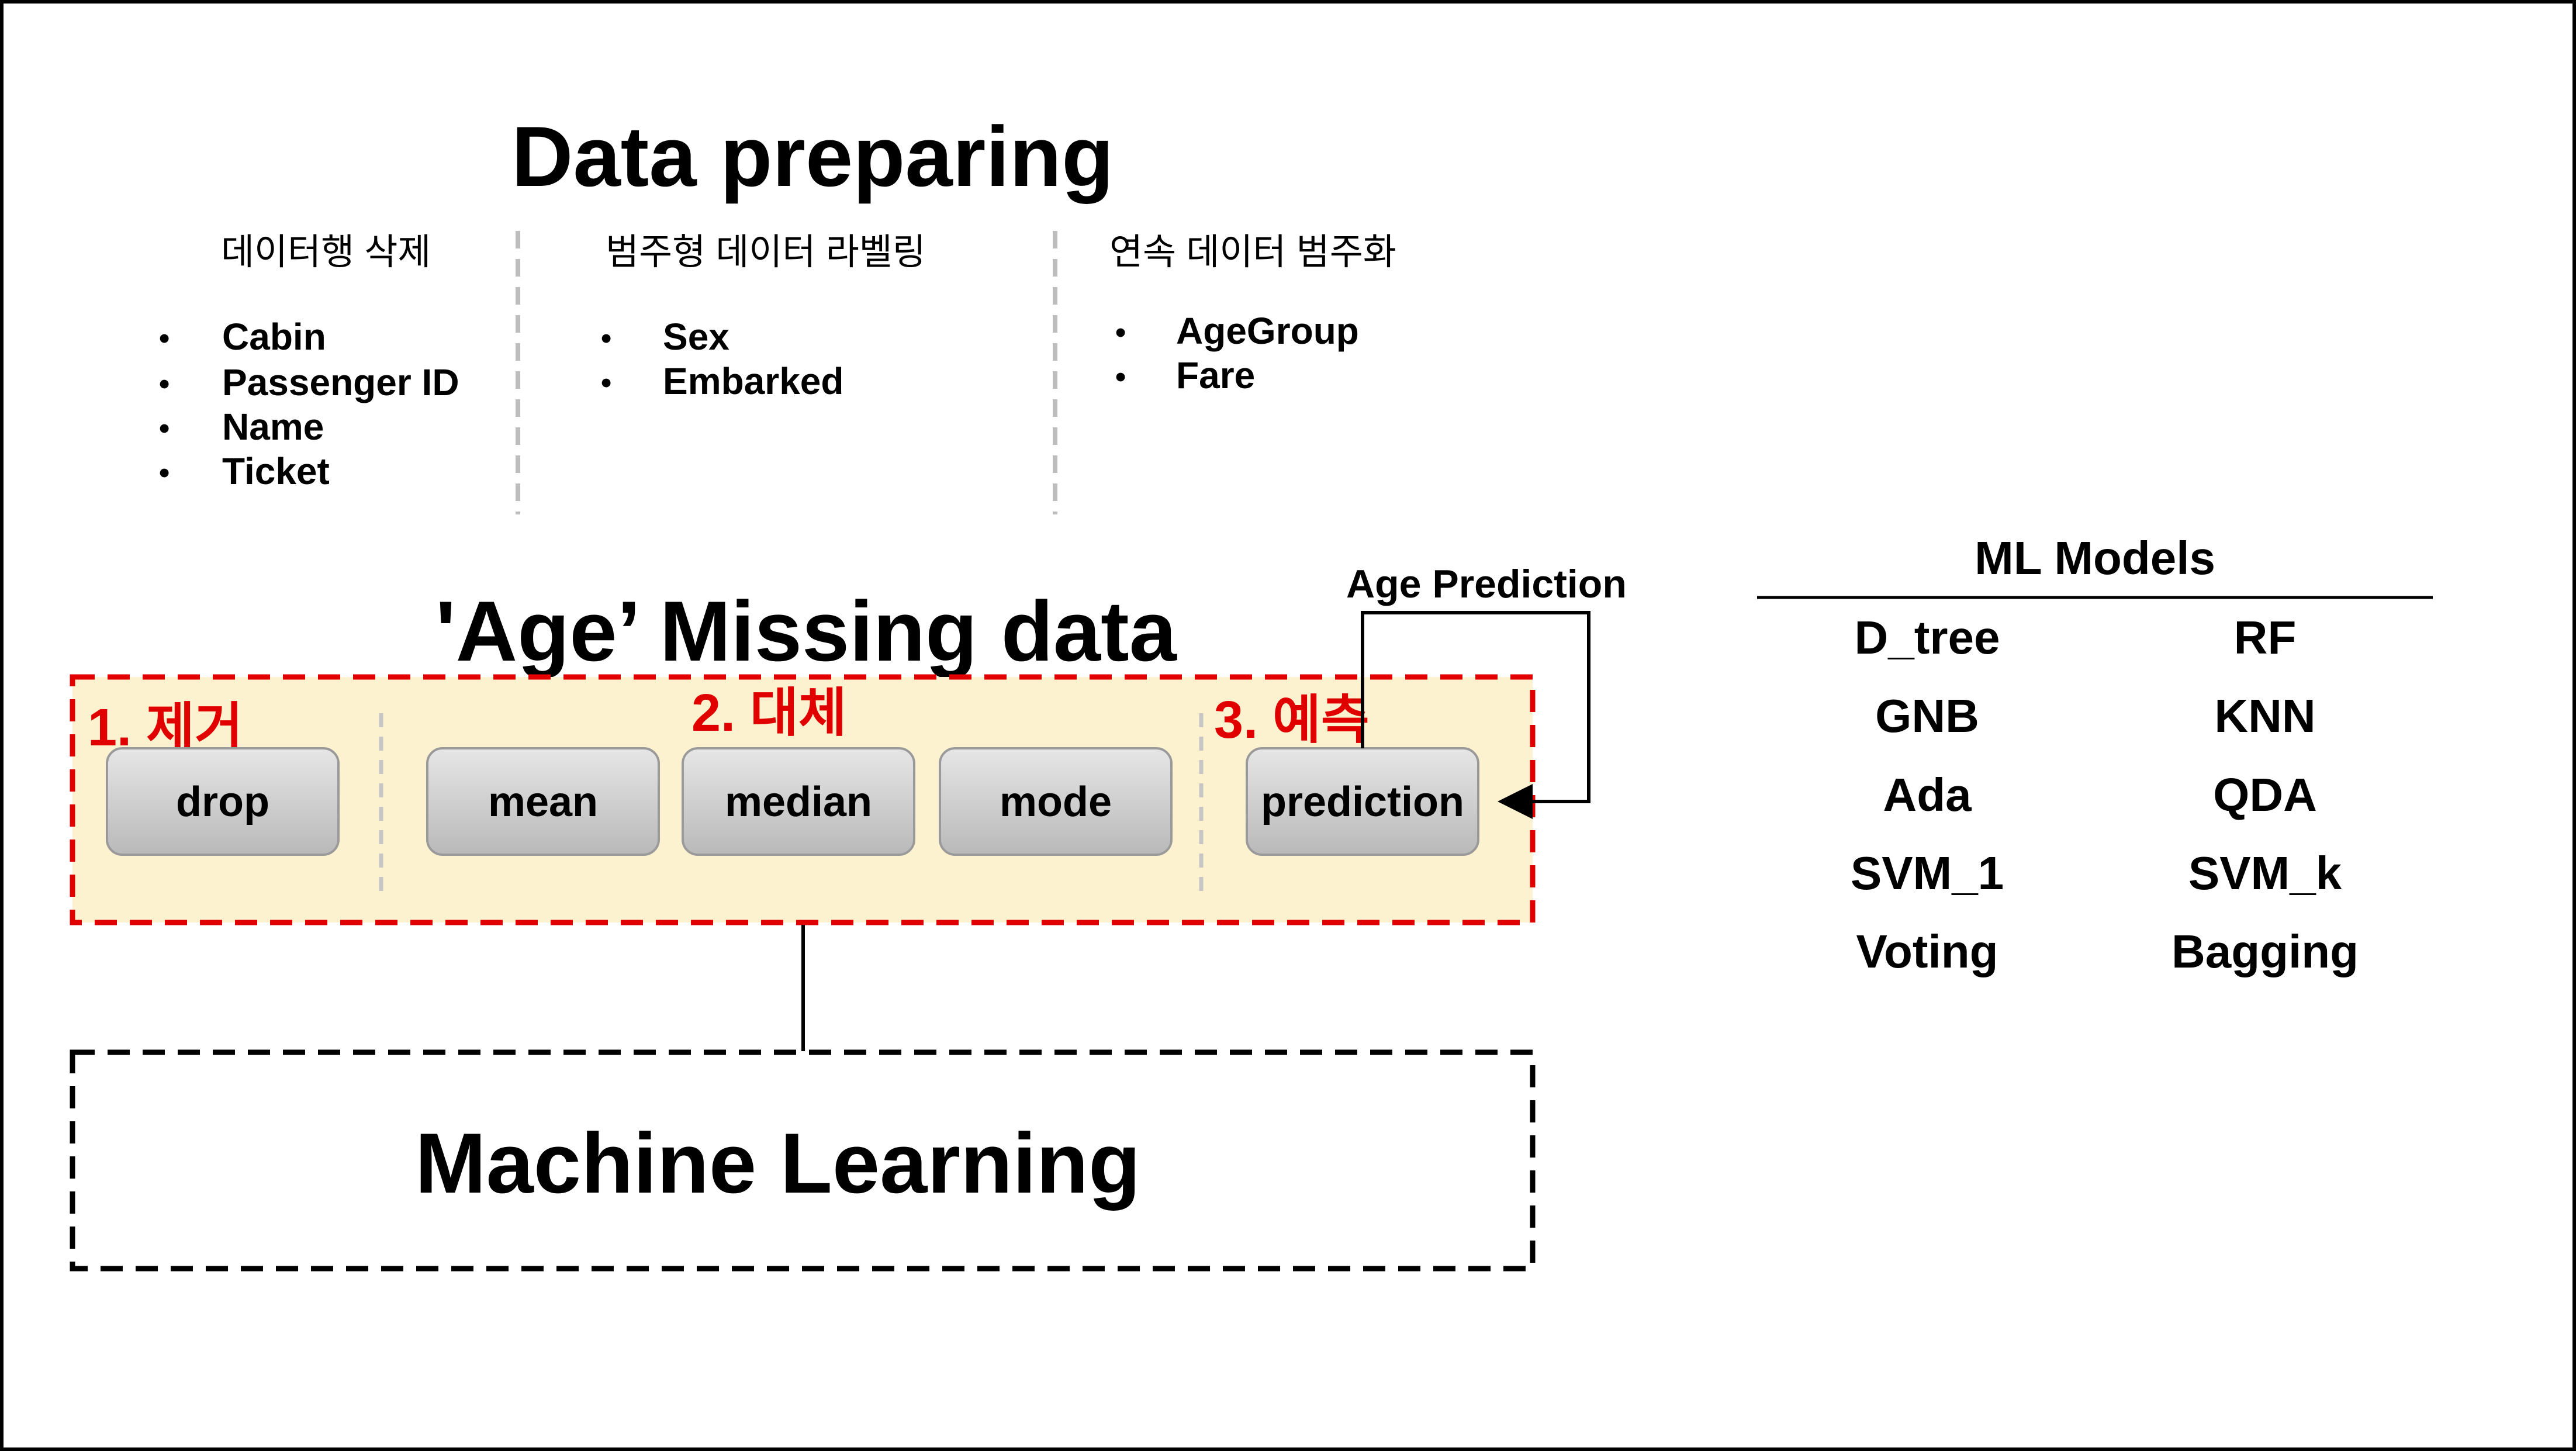  Describe the element at coordinates (2265, 873) in the screenshot. I see `model-item: SVM_k` at that location.